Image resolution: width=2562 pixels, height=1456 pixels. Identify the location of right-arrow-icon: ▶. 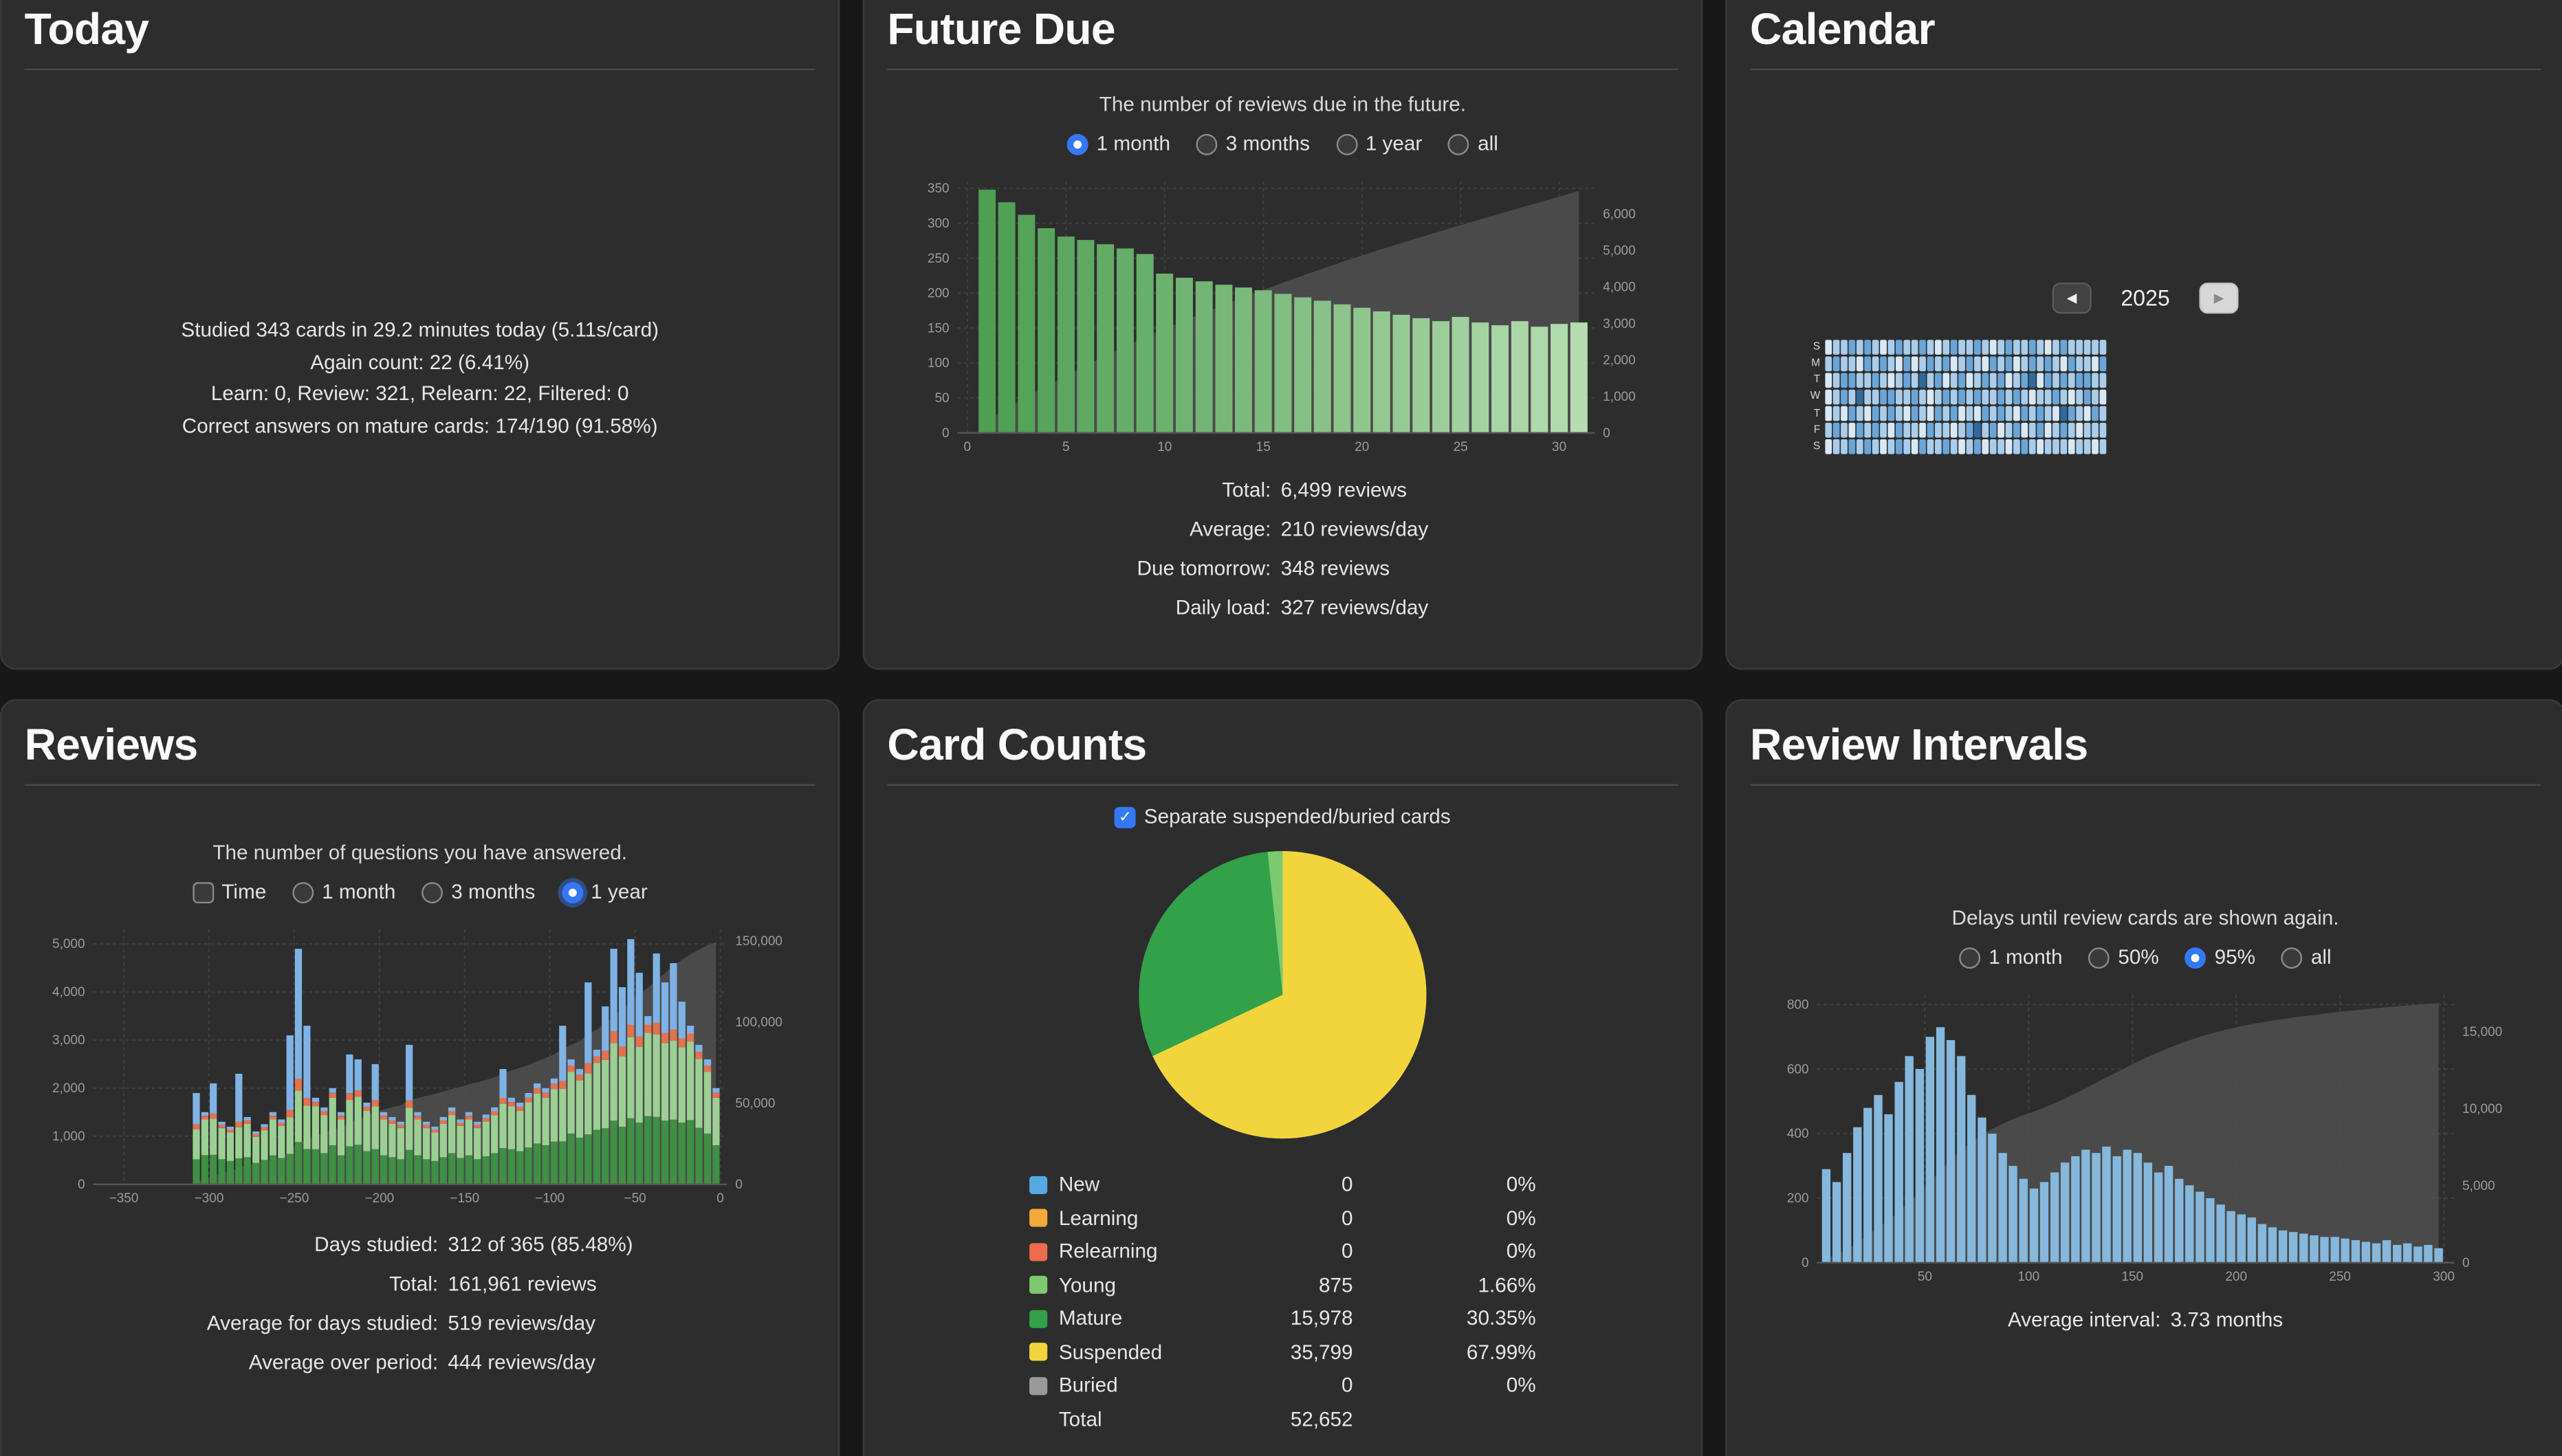
(2218, 298).